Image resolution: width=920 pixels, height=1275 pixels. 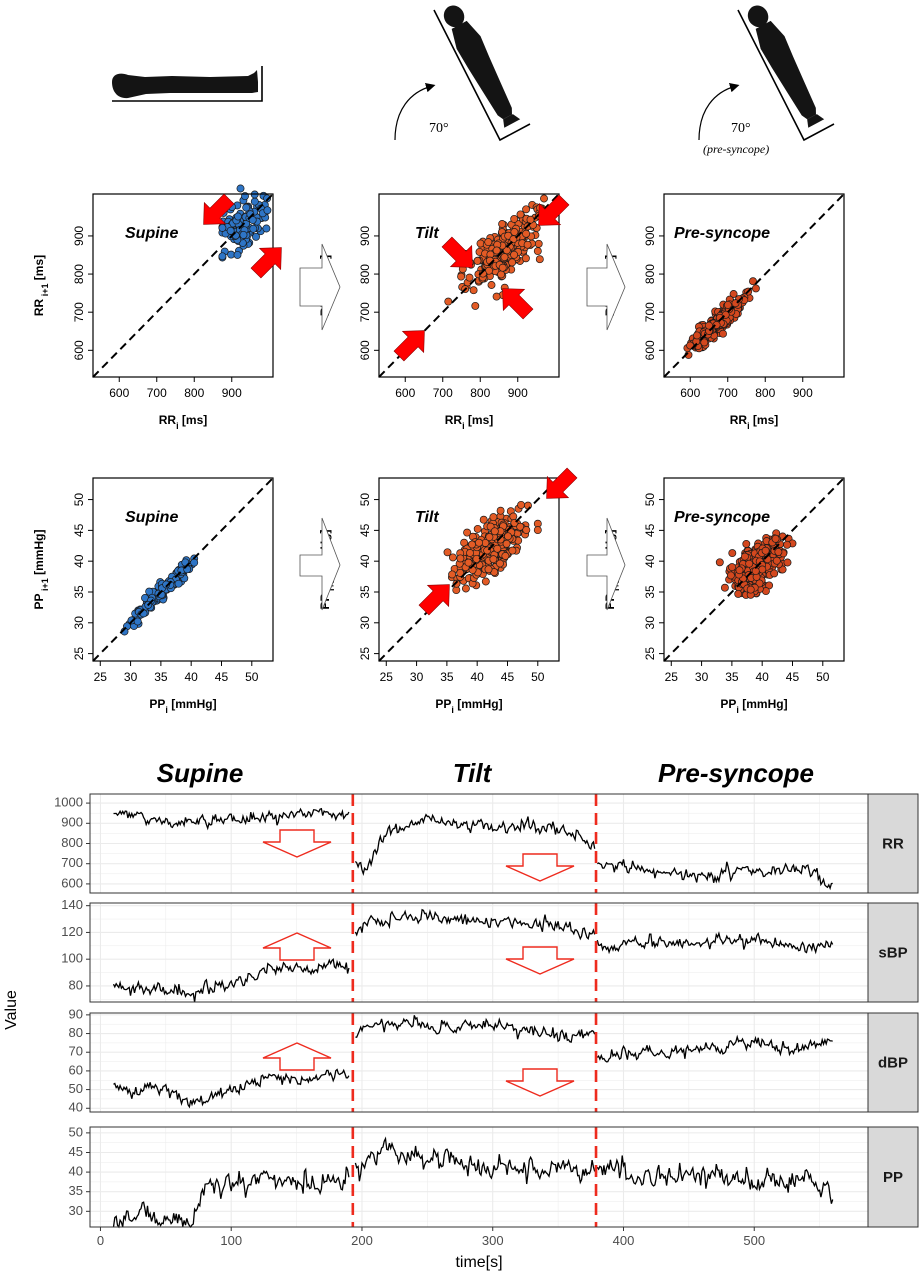 I want to click on panel-condition-label: Tilt, so click(x=427, y=517).